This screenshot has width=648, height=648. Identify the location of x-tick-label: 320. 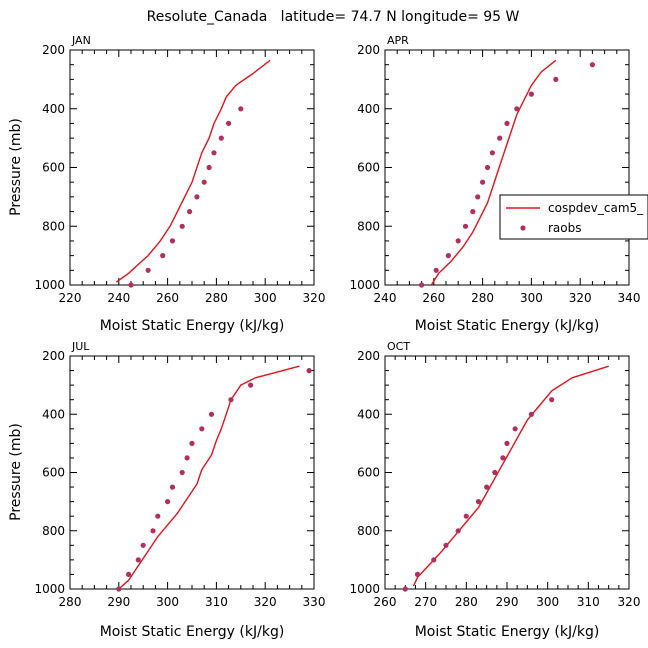
(265, 602).